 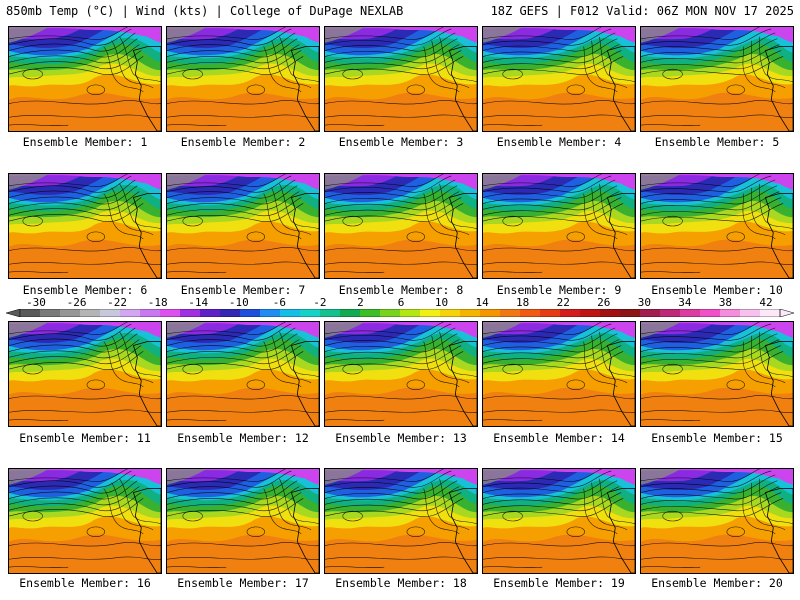 What do you see at coordinates (85, 583) in the screenshot?
I see `ensemble-member-label: Ensemble Member: 16` at bounding box center [85, 583].